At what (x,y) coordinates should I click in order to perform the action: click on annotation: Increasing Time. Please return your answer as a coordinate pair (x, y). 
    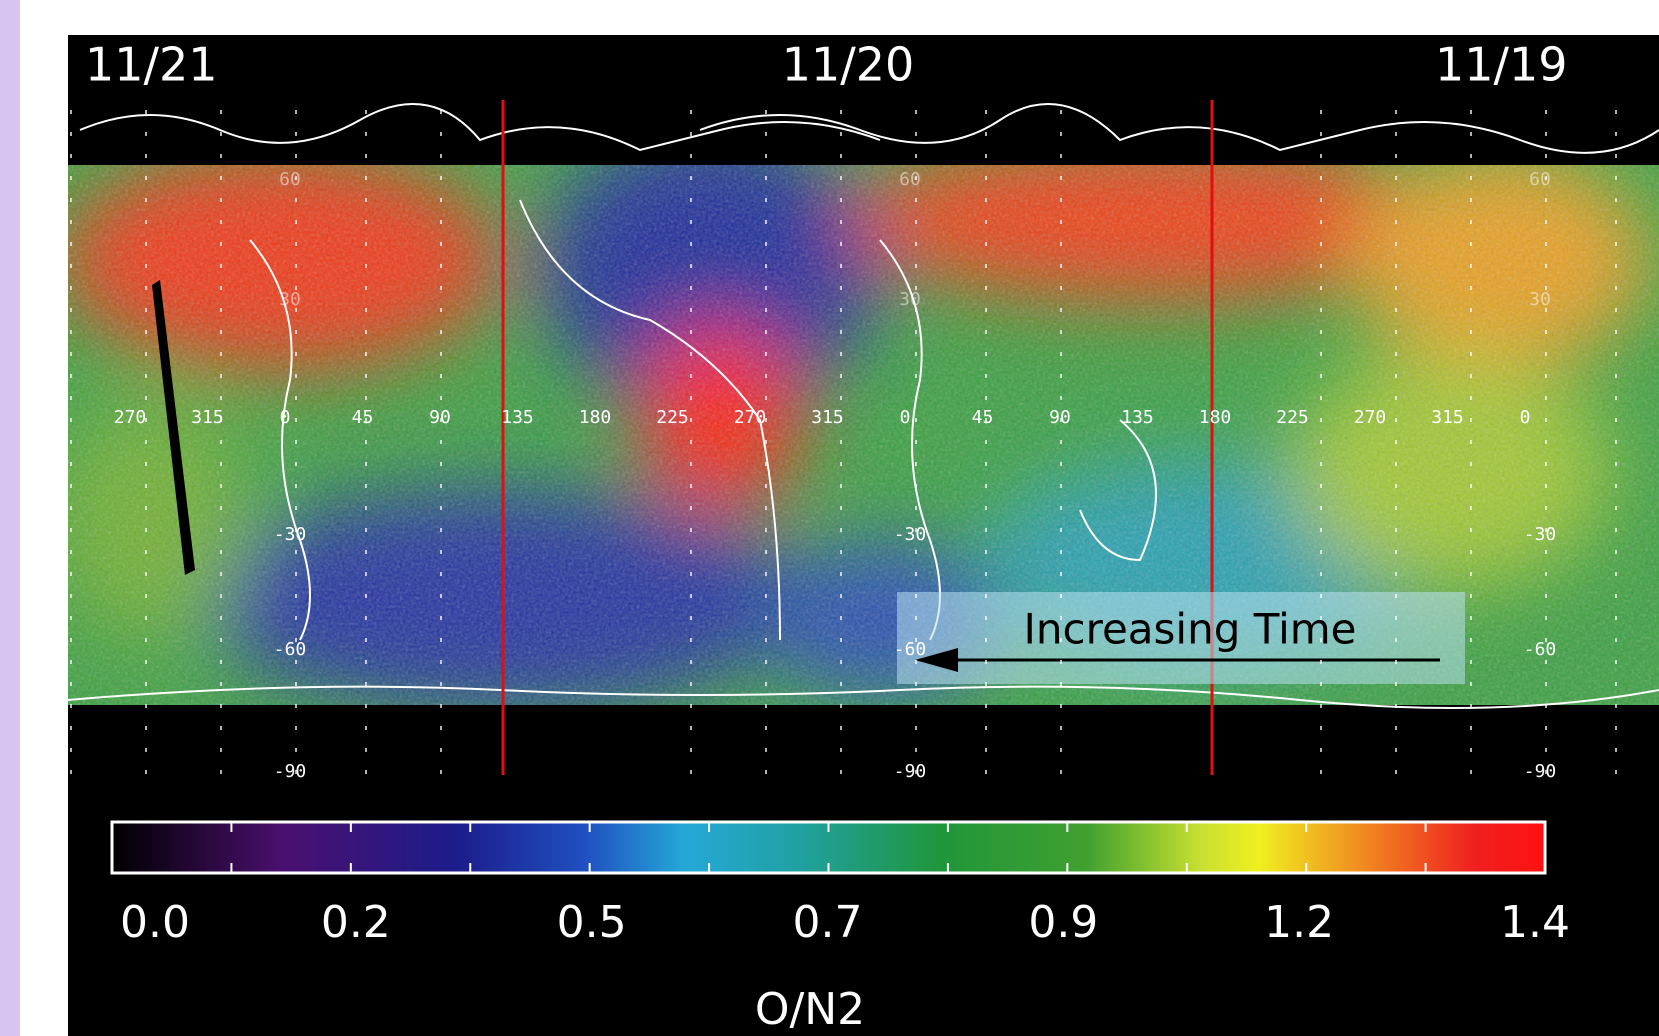
    Looking at the image, I should click on (1190, 629).